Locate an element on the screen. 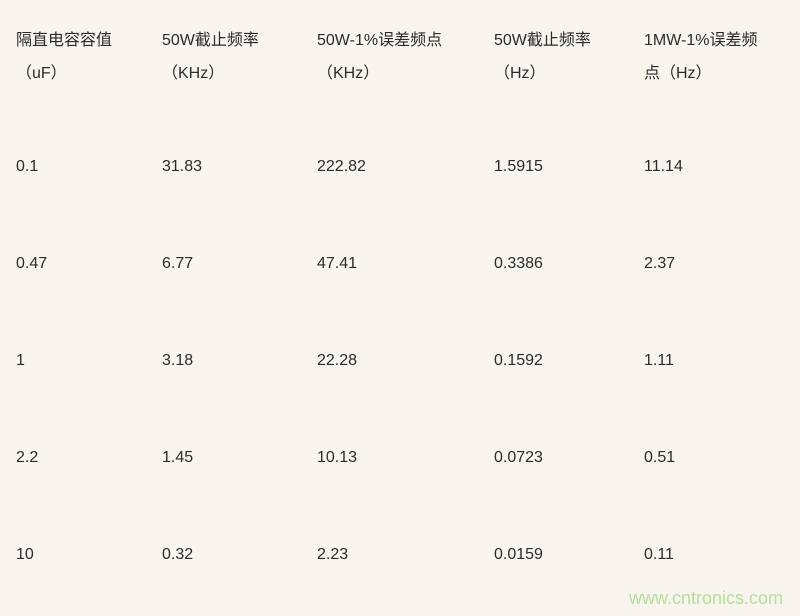 This screenshot has width=800, height=616. cell-1mw-1pct-error-hz: 1.11 is located at coordinates (659, 360).